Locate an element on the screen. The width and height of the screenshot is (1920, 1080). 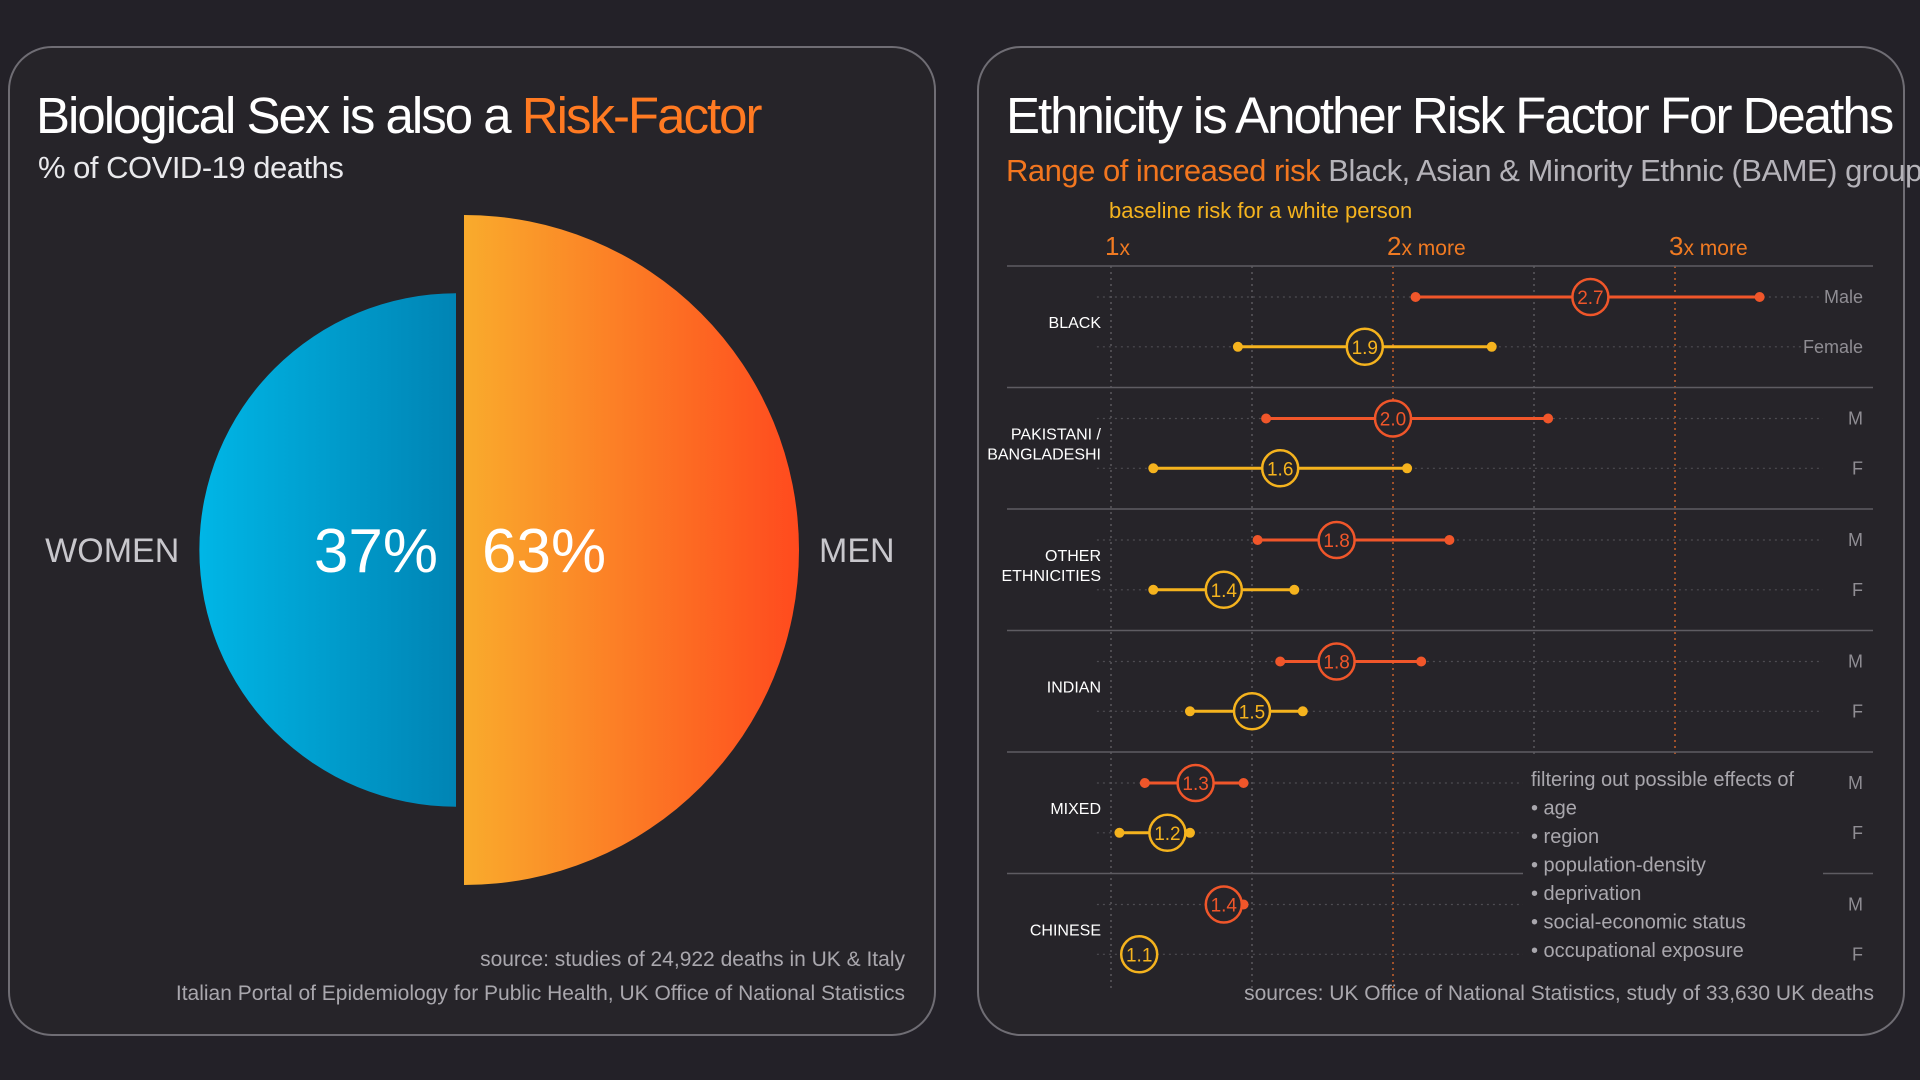
group-label: MIXED is located at coordinates (1075, 809).